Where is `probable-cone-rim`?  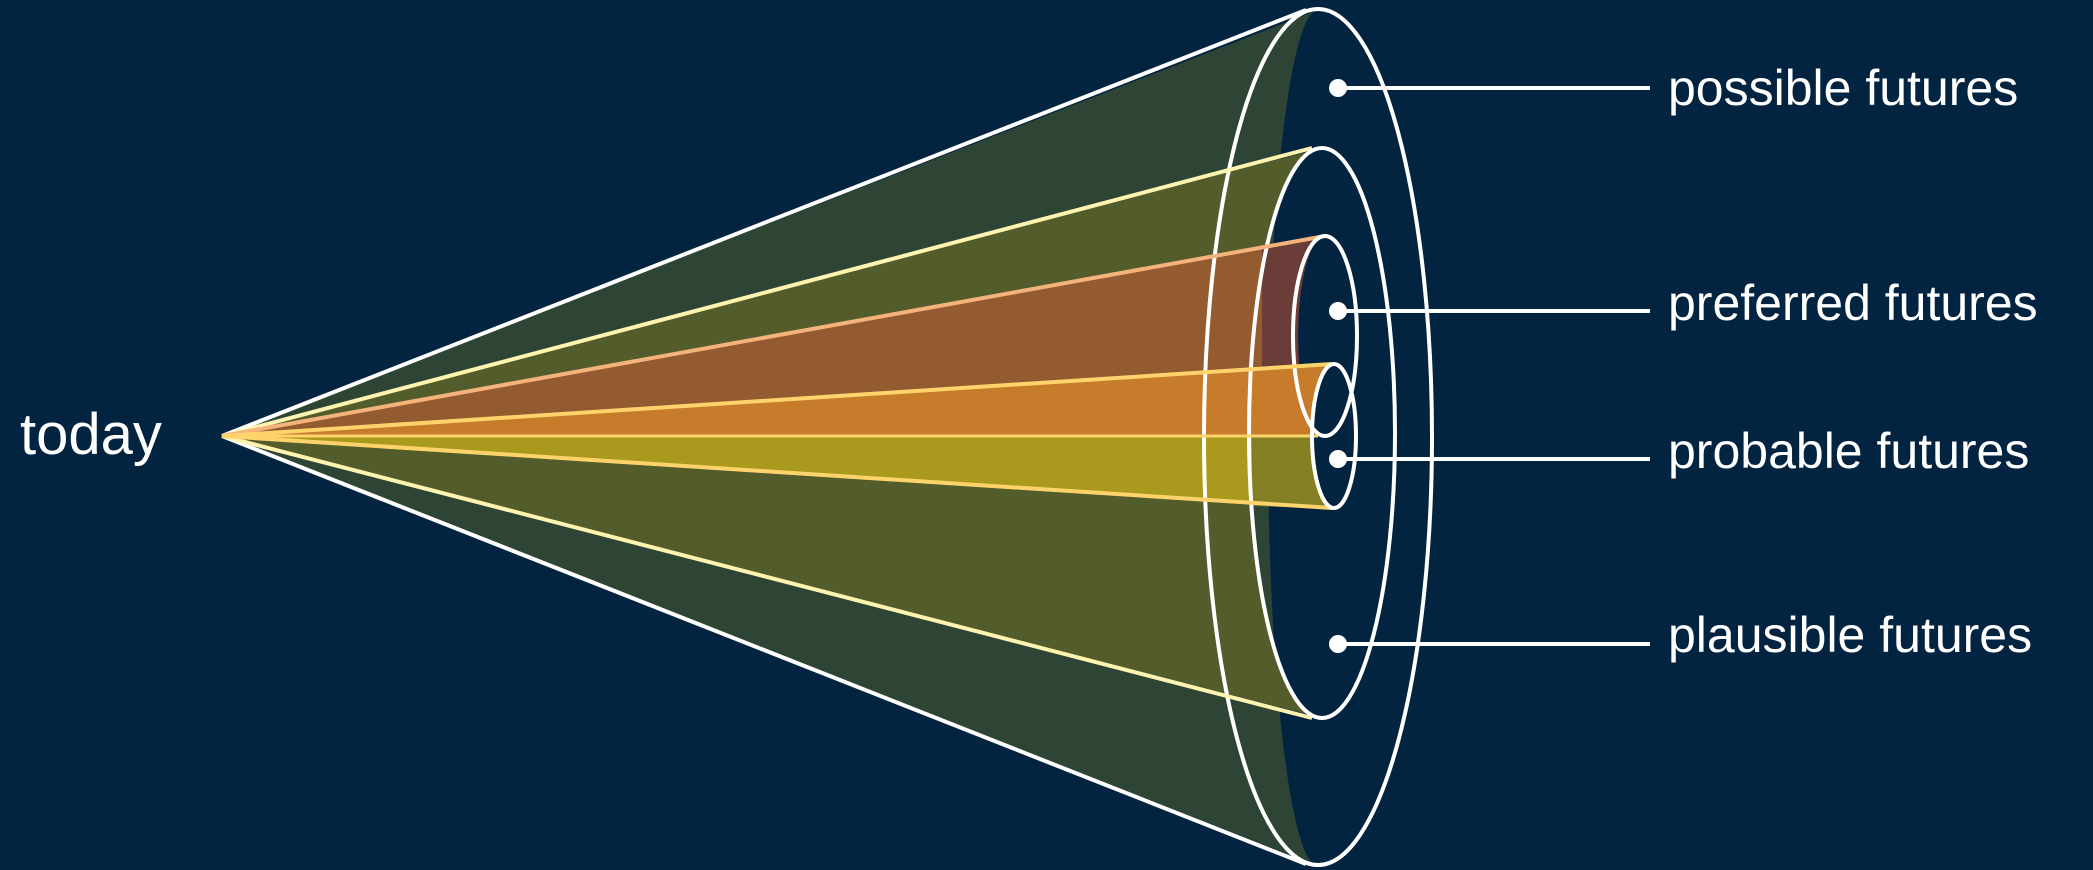 probable-cone-rim is located at coordinates (1334, 436).